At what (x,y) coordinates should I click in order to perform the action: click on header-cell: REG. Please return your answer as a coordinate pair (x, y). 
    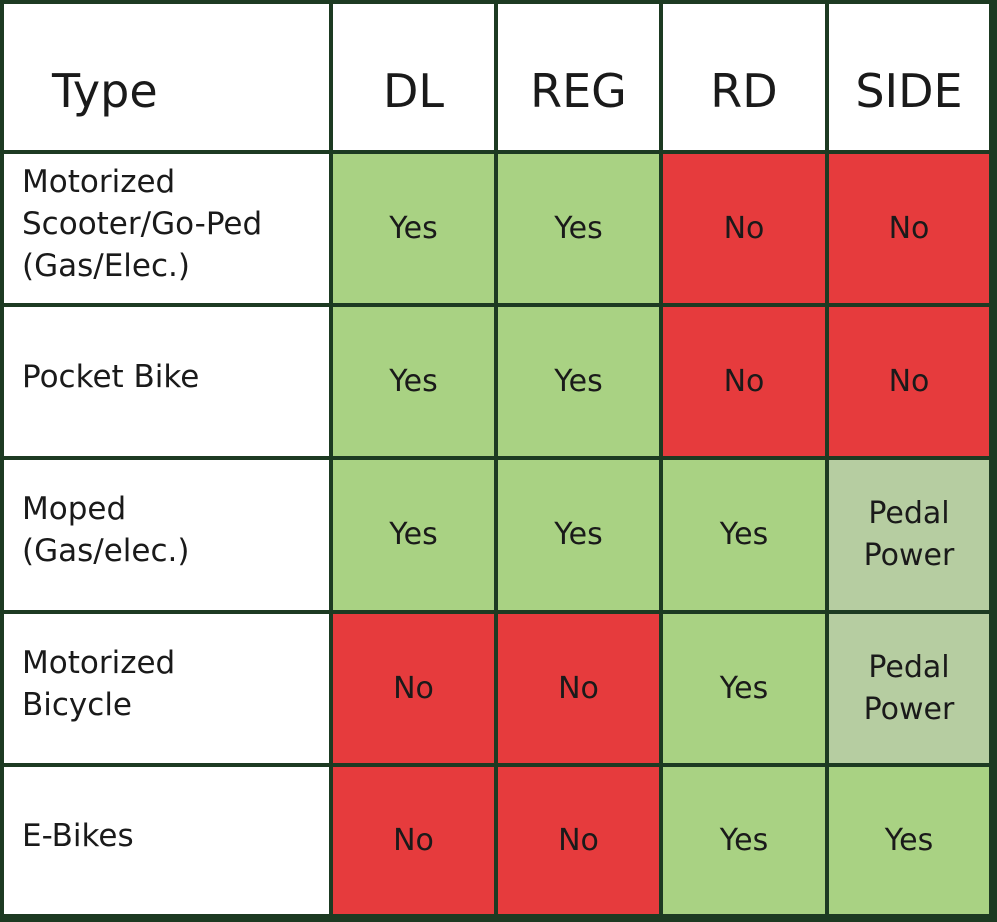
    Looking at the image, I should click on (578, 77).